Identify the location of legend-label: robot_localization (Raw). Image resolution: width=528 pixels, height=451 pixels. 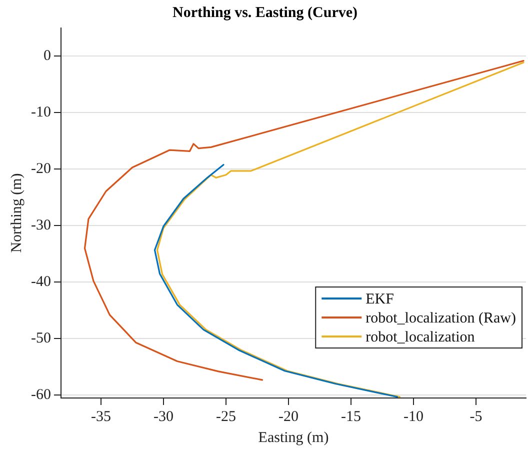
(441, 318).